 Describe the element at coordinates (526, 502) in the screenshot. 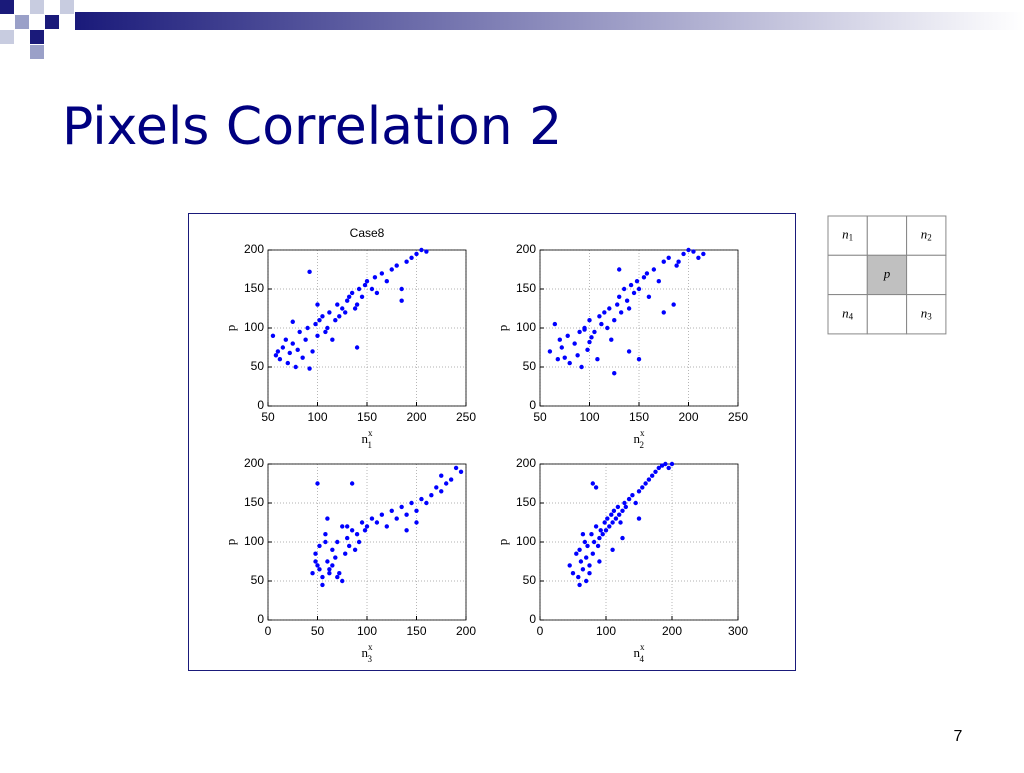

I see `y-tick-label: 150` at that location.